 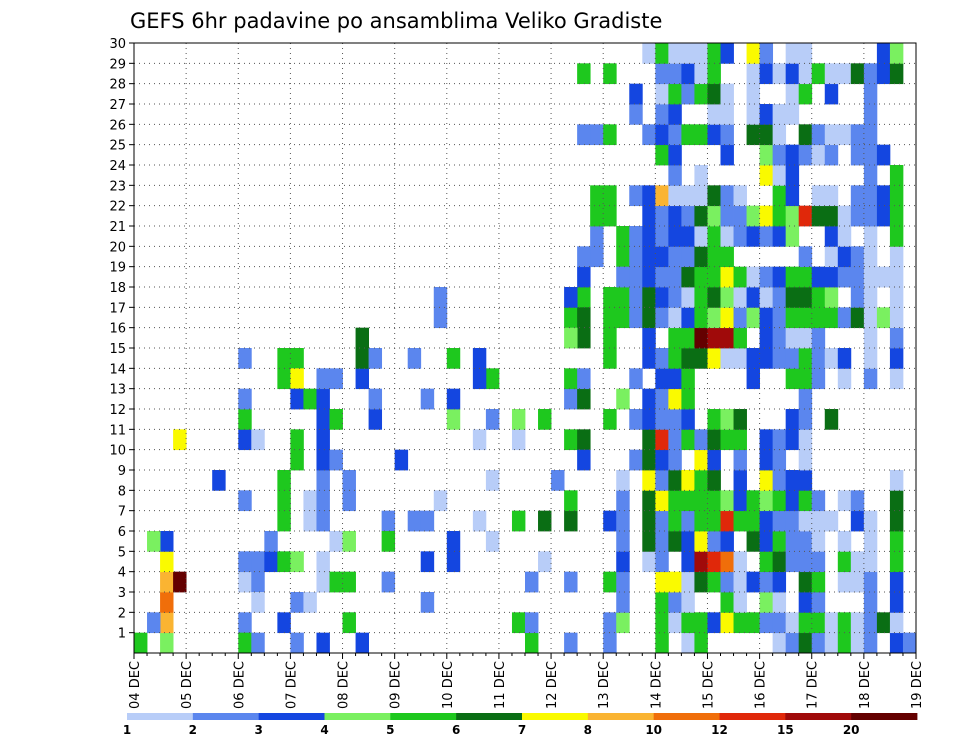 I want to click on y-tick-label: 6, so click(x=122, y=532).